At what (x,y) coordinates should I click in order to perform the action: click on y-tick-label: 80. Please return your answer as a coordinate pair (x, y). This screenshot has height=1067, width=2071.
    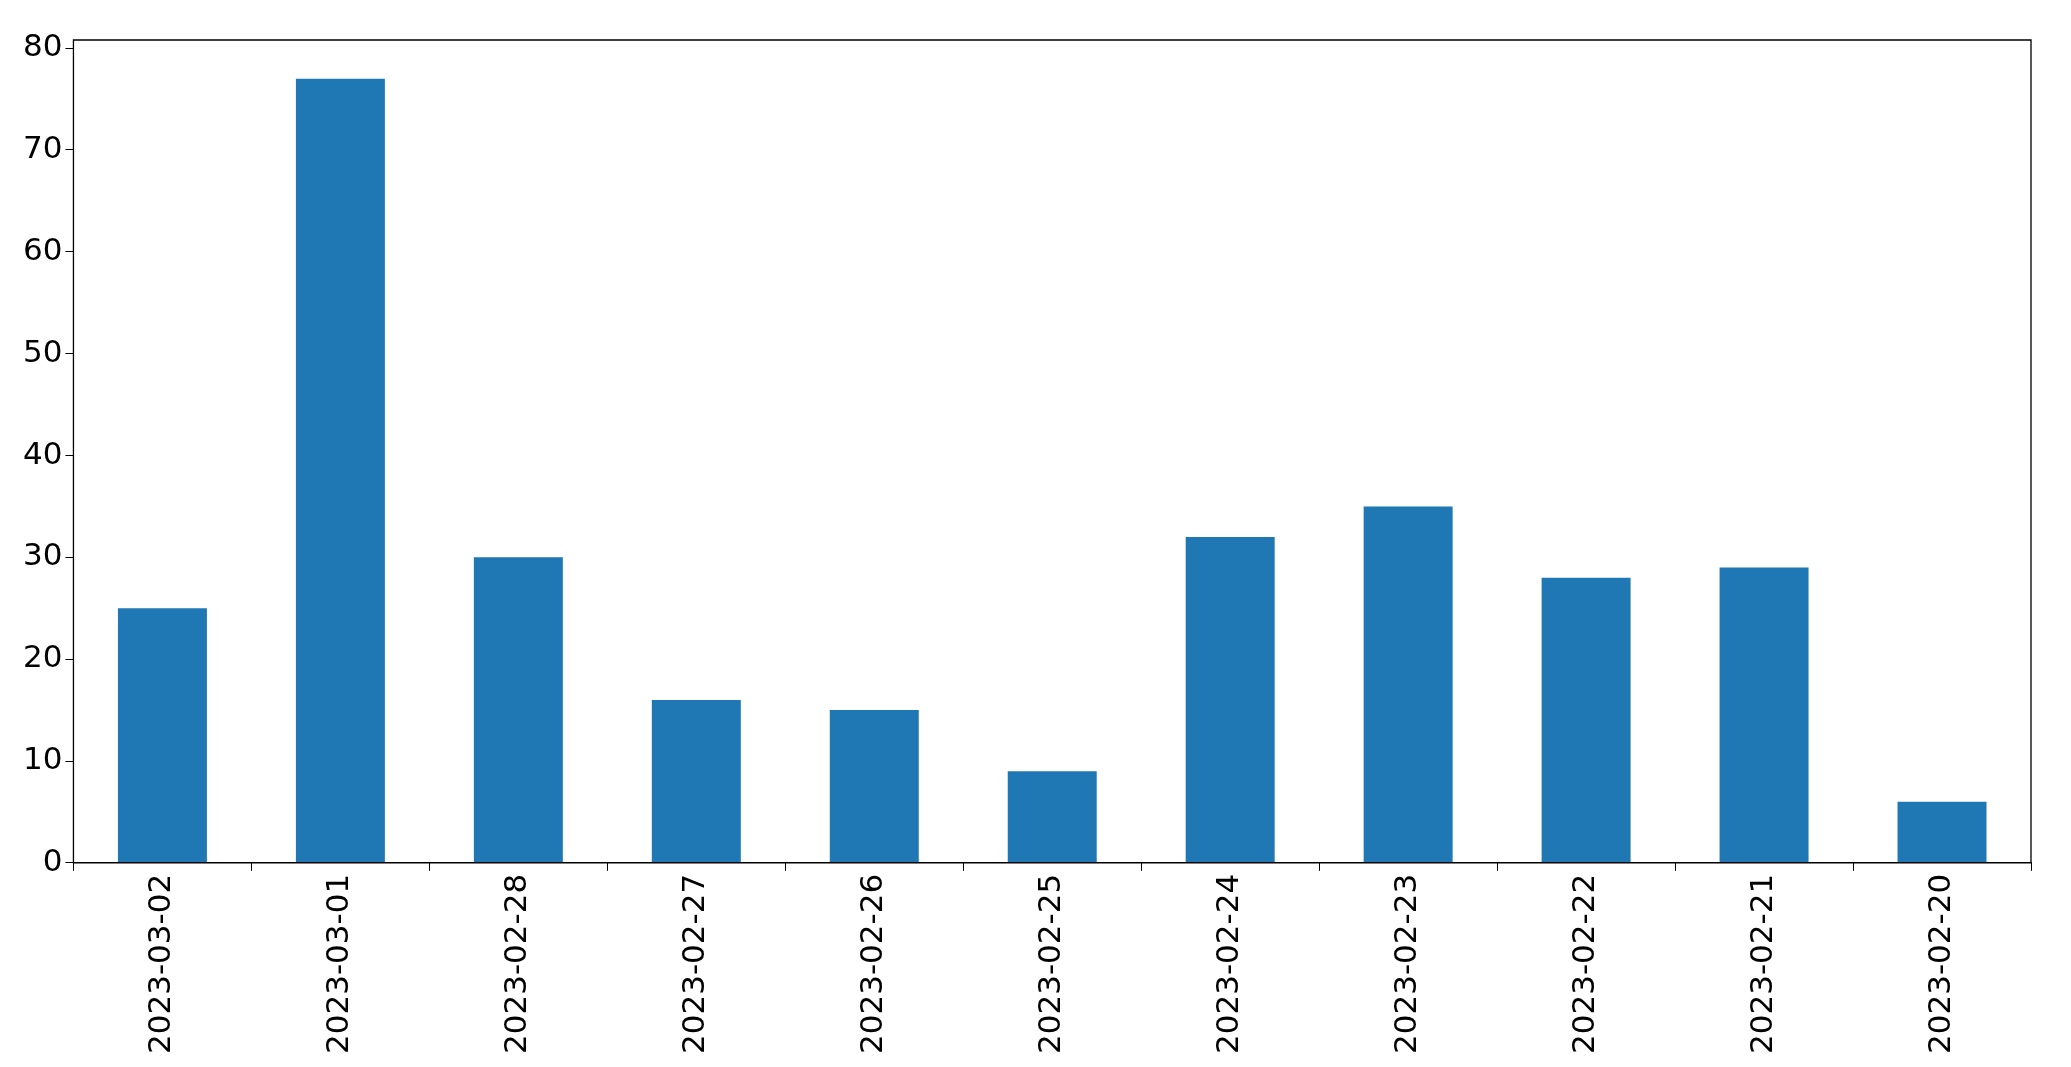
    Looking at the image, I should click on (42, 45).